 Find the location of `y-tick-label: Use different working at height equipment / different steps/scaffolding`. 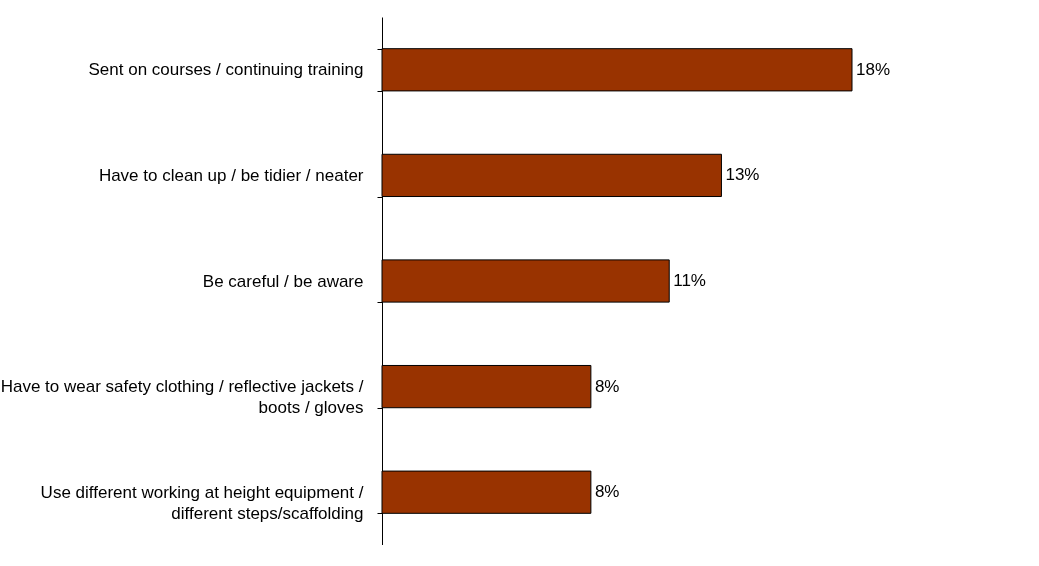

y-tick-label: Use different working at height equipment / different steps/scaffolding is located at coordinates (202, 502).